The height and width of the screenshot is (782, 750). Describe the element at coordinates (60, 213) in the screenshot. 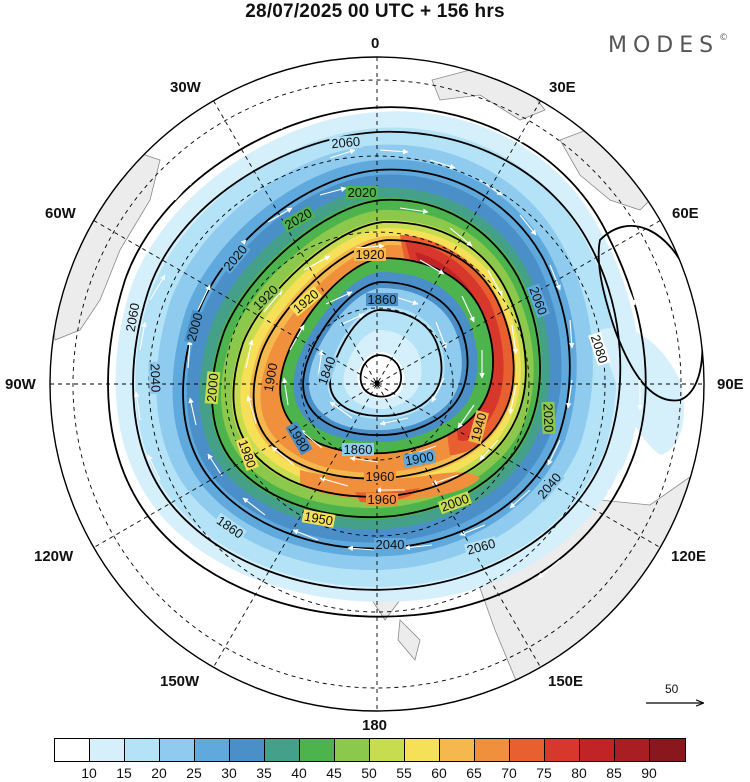

I see `lon-label-60w: 60W` at that location.